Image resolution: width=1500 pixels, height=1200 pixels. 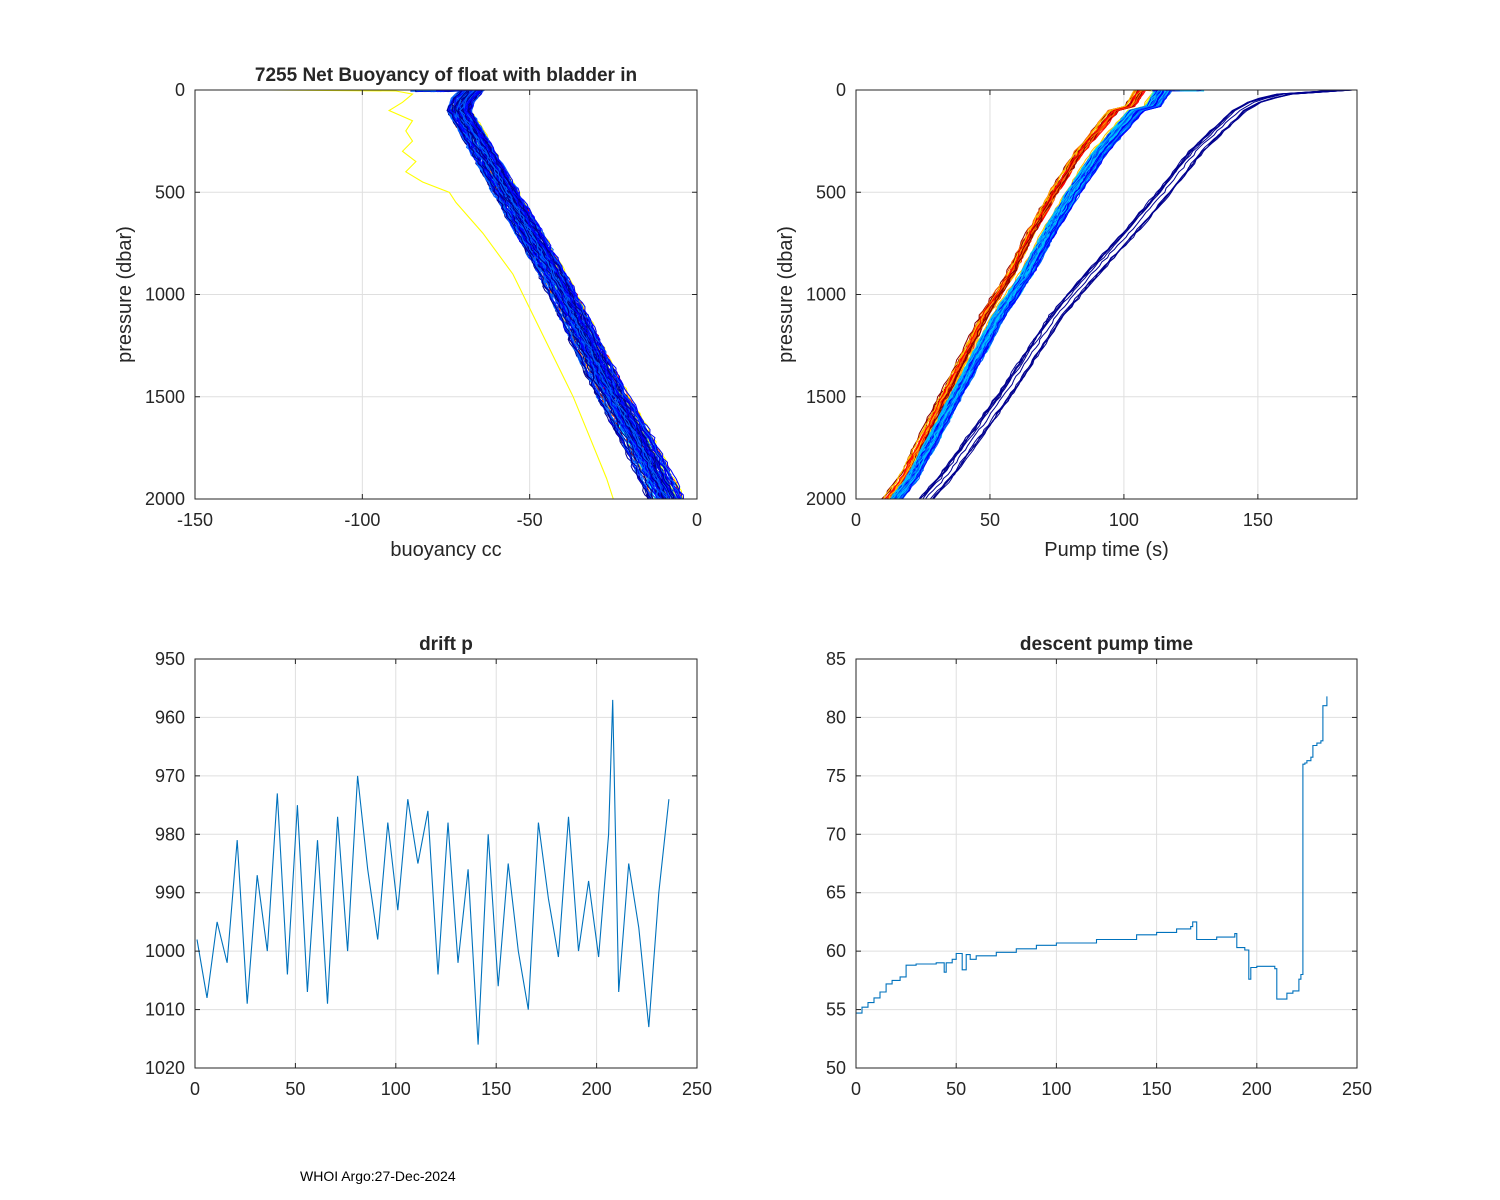 What do you see at coordinates (1106, 644) in the screenshot?
I see `descent-title: descent pump time` at bounding box center [1106, 644].